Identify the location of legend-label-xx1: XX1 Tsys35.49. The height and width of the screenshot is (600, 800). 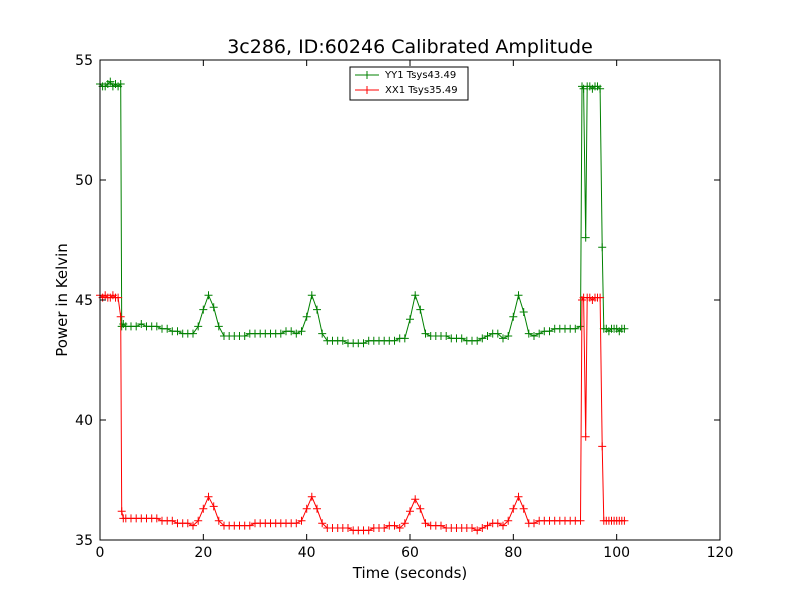
(421, 90).